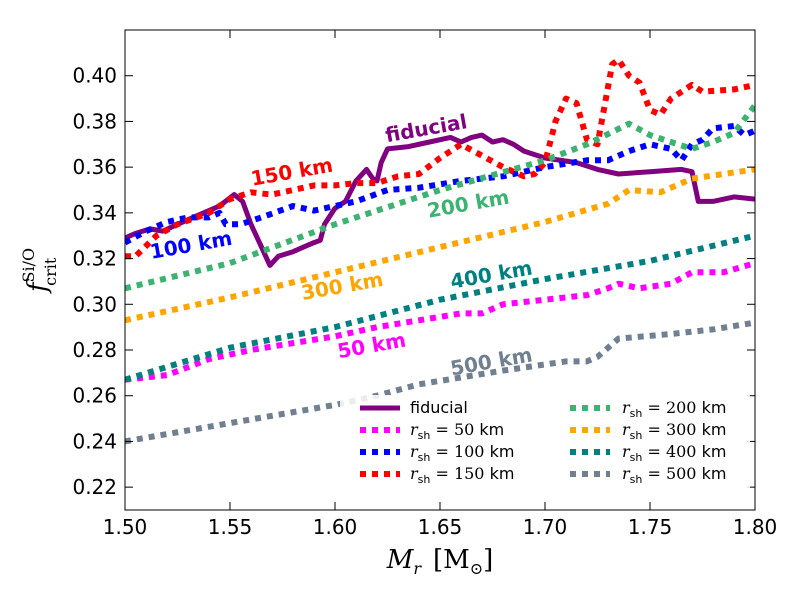 This screenshot has width=800, height=600. What do you see at coordinates (94, 441) in the screenshot?
I see `y-tick-label: 0.24` at bounding box center [94, 441].